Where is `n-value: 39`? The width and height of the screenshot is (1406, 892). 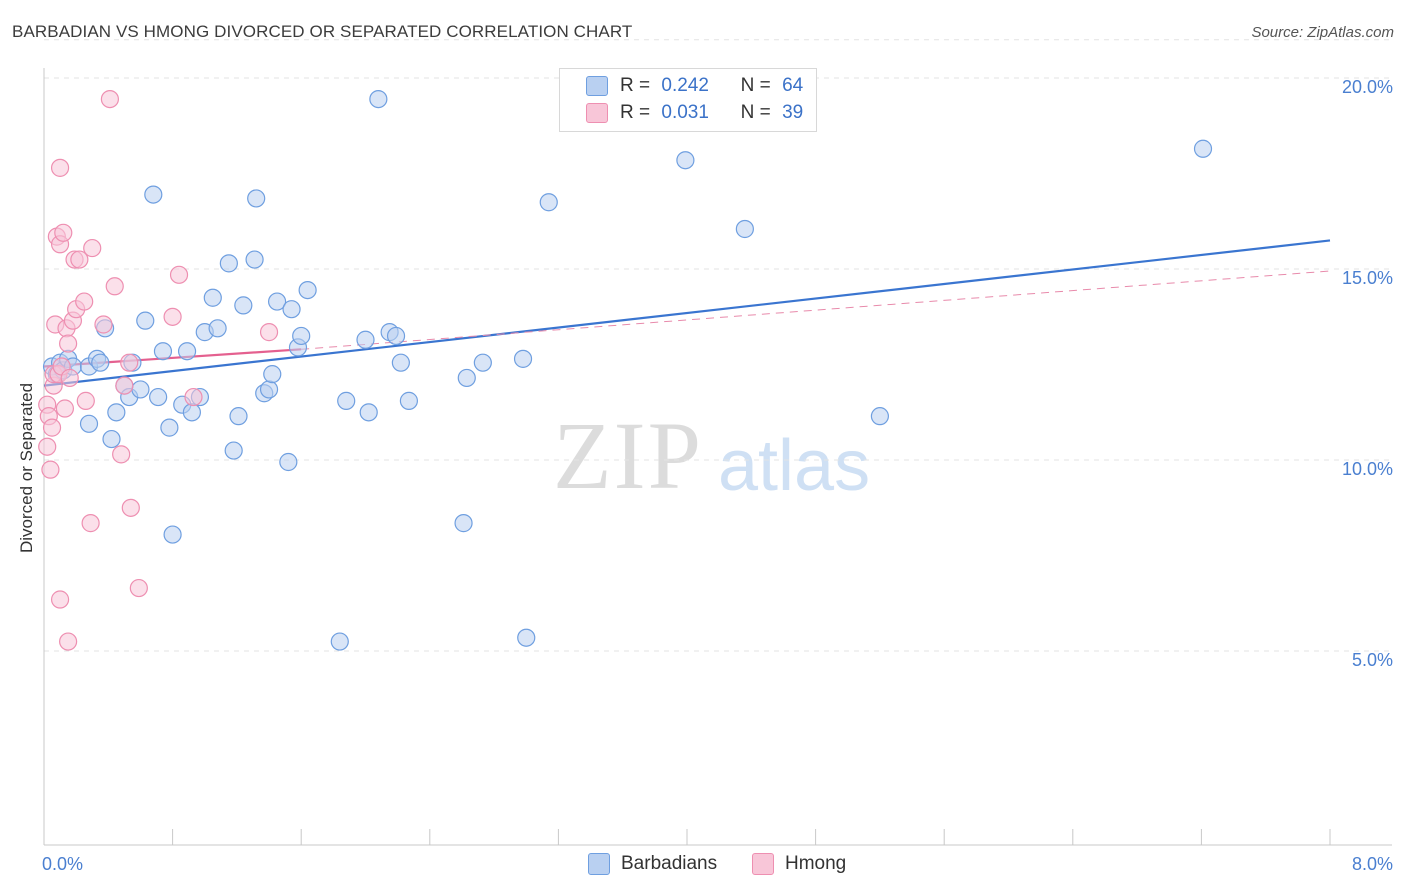 n-value: 39 is located at coordinates (793, 112).